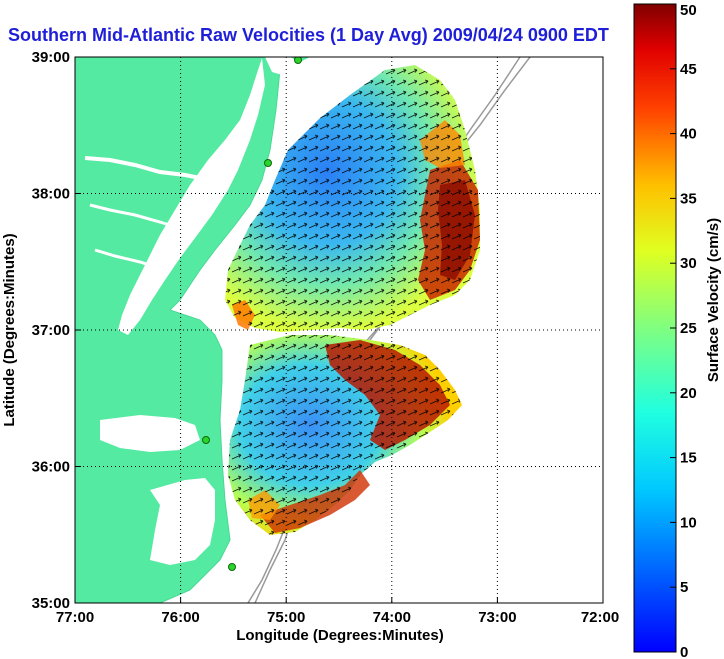  What do you see at coordinates (673, 328) in the screenshot?
I see `colorbar-ticks` at bounding box center [673, 328].